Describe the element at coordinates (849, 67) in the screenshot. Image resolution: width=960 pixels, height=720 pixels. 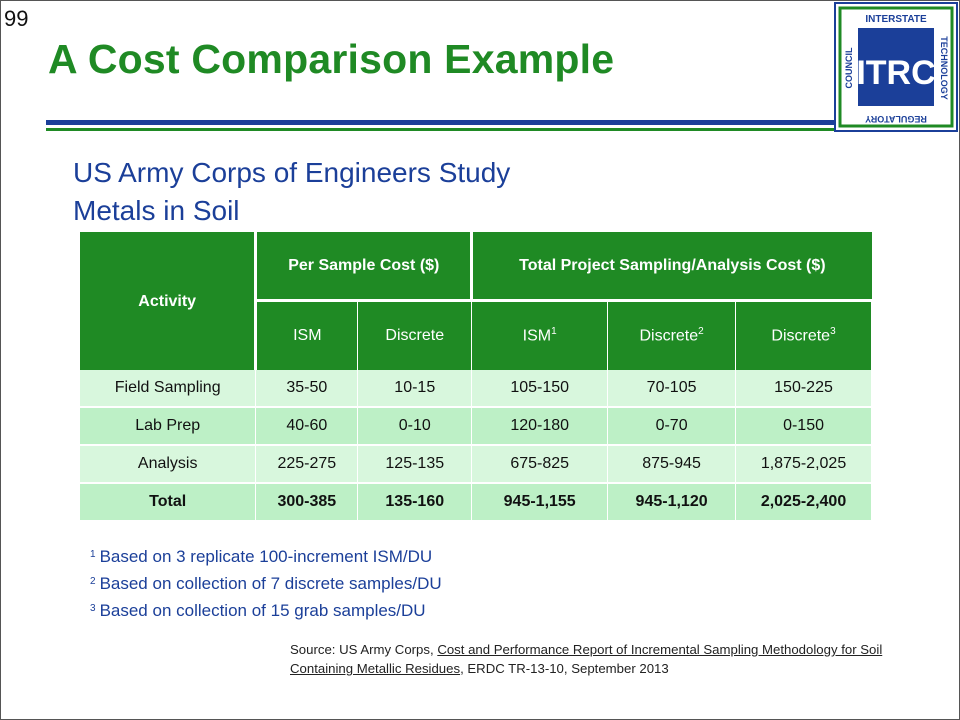
I see `logo-text-left: COUNCIL` at that location.